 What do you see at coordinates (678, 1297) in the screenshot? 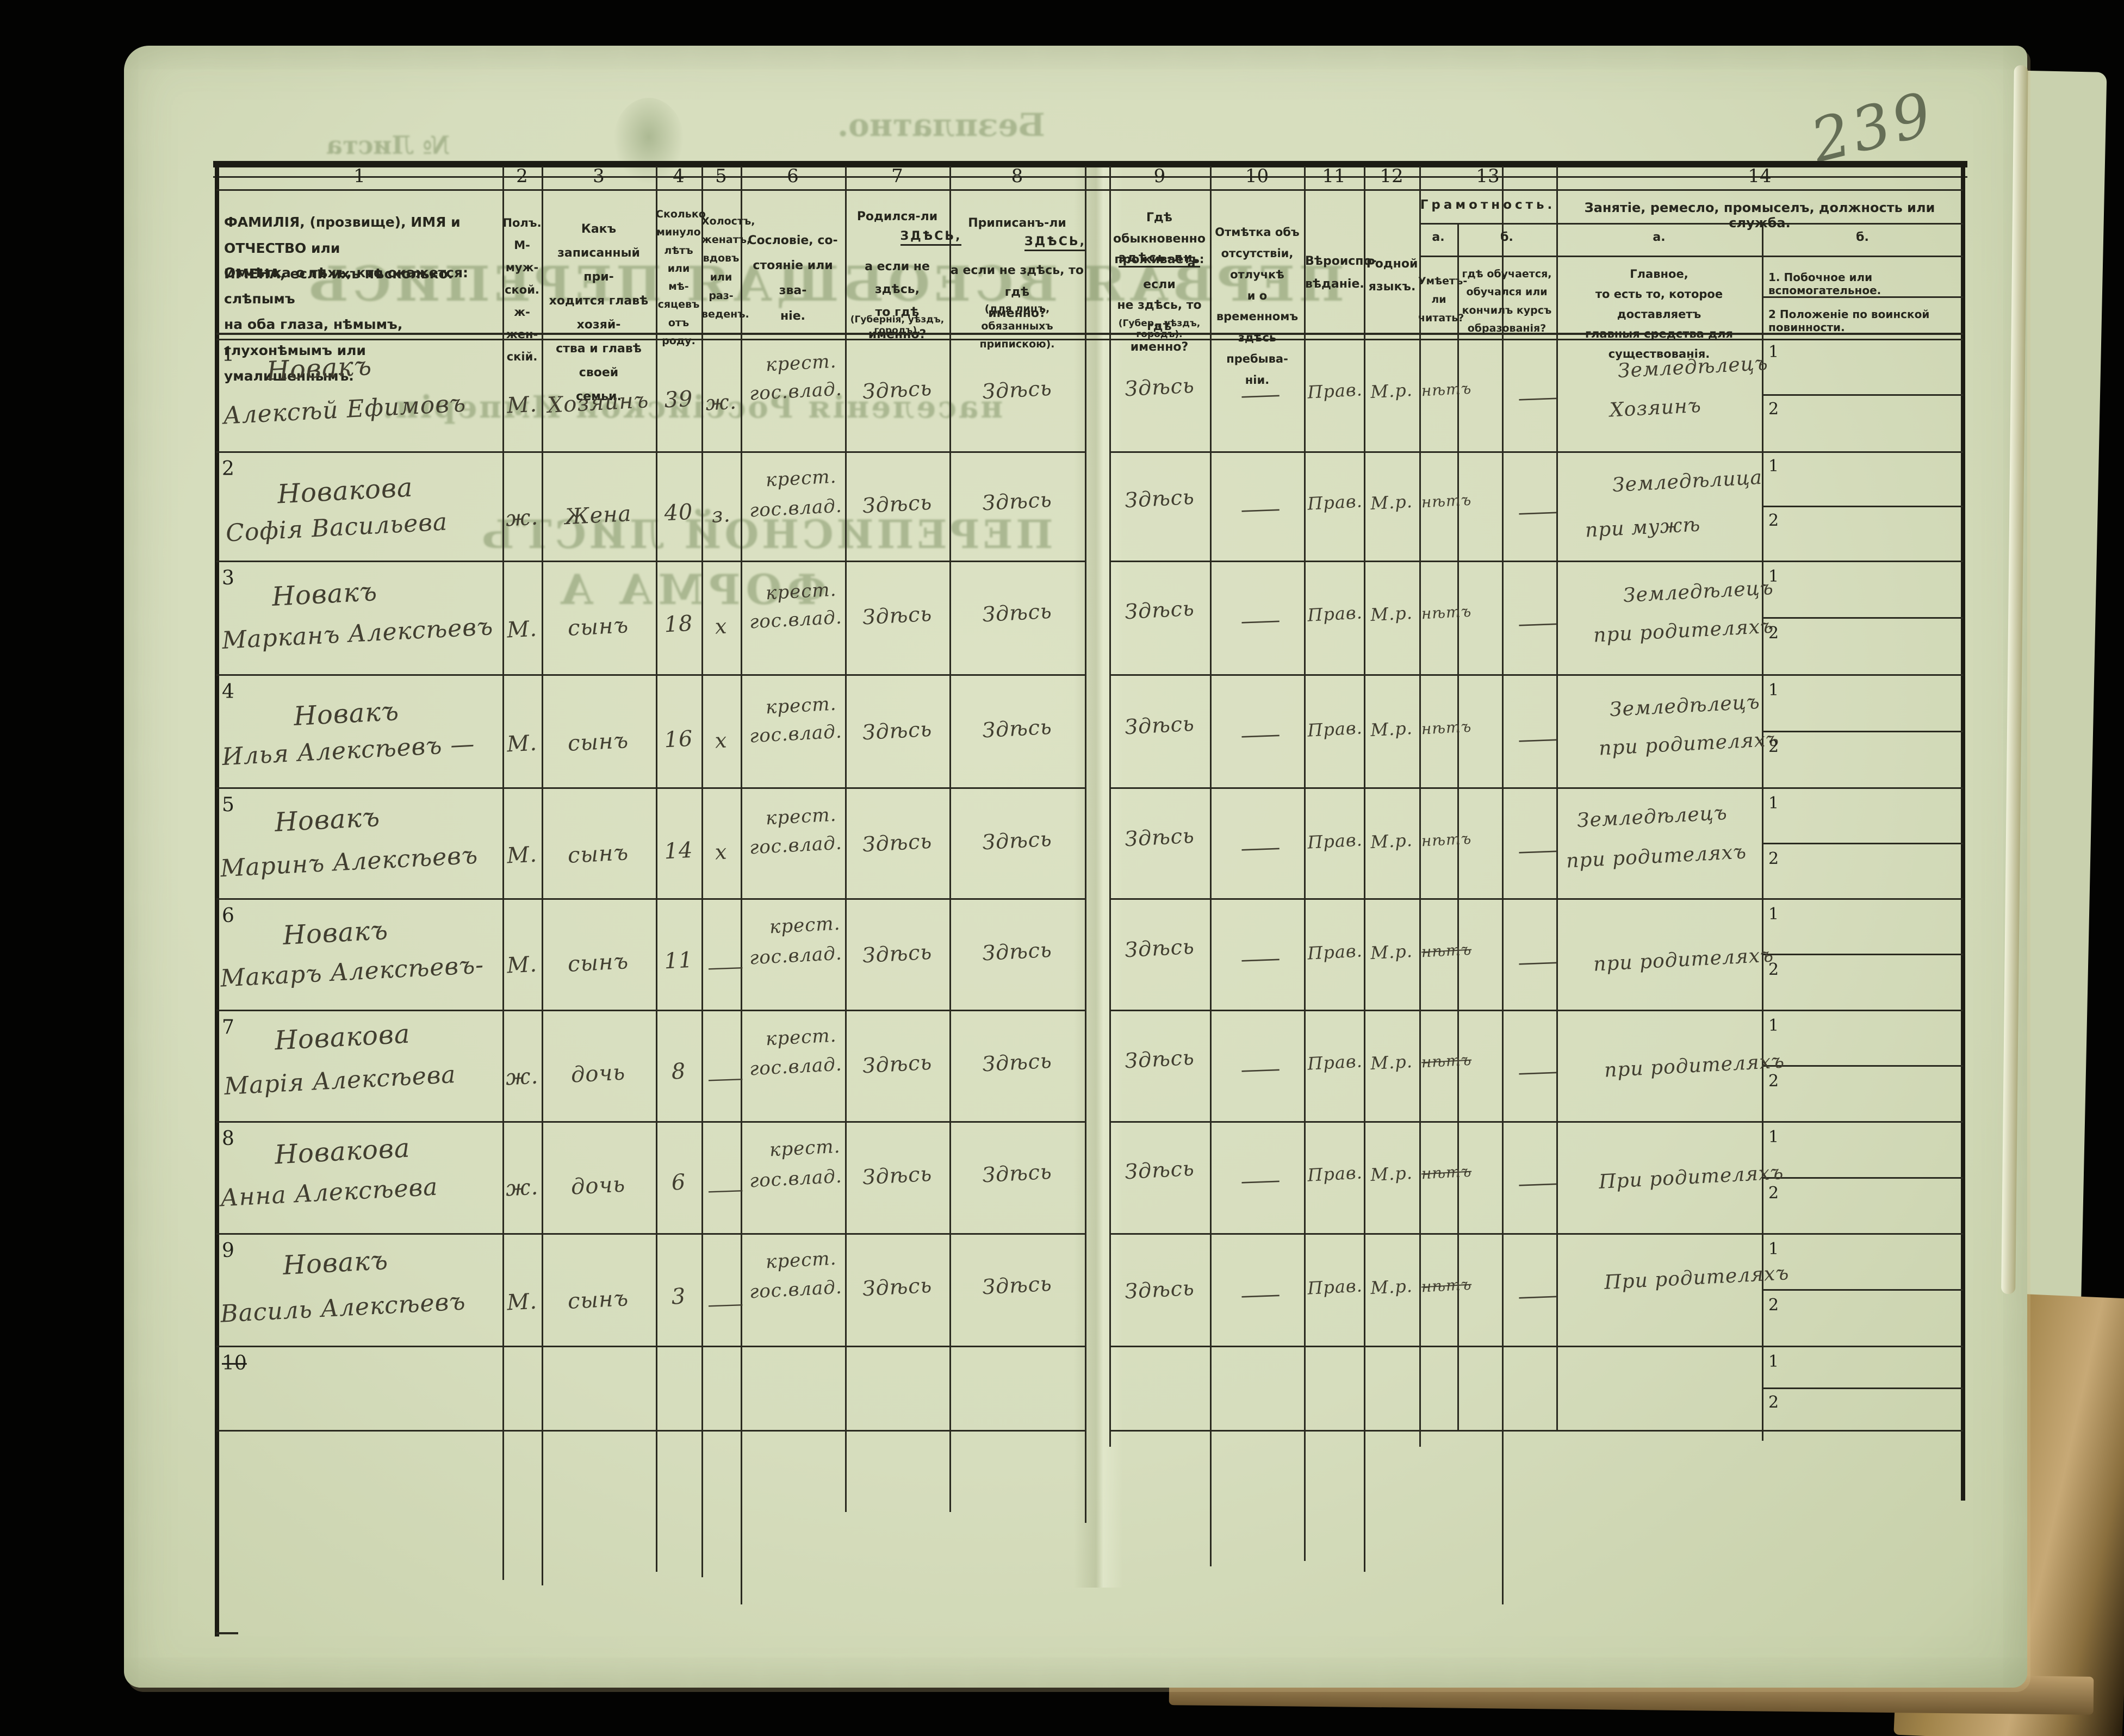
I see `cell-age: 3` at bounding box center [678, 1297].